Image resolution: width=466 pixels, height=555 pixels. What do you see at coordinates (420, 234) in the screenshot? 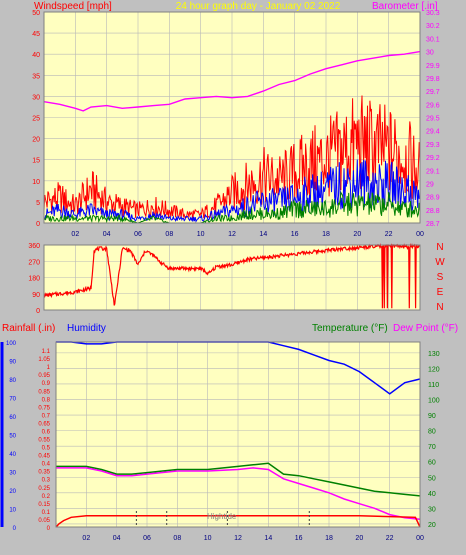
I see `x-tick-label-top: 00` at bounding box center [420, 234].